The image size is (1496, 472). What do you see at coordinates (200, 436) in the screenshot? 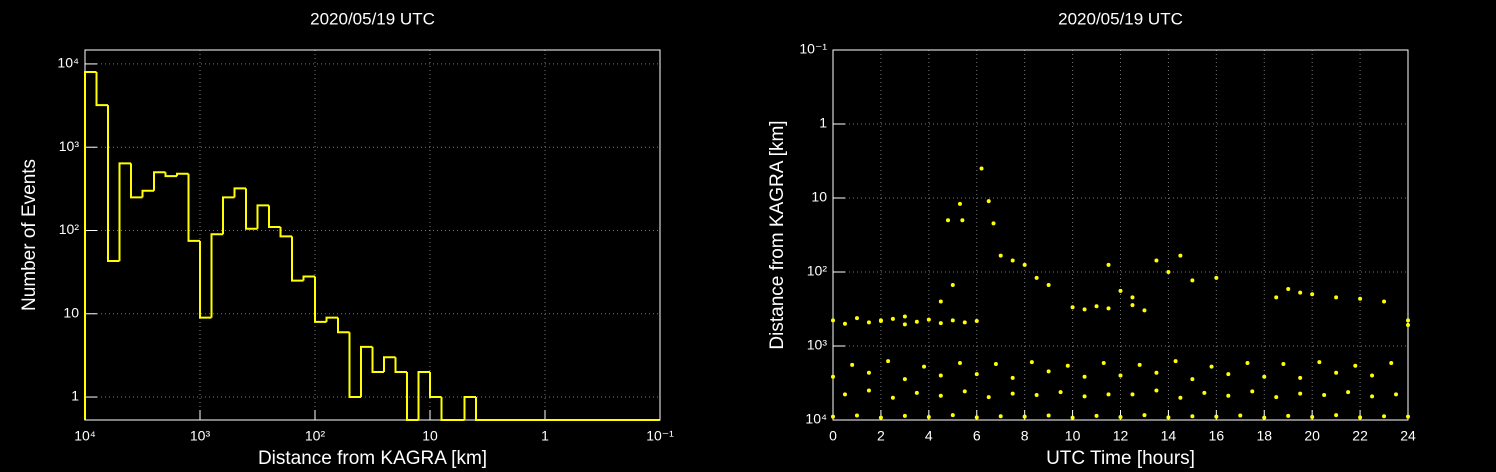
I see `x-tick-label: 10³` at bounding box center [200, 436].